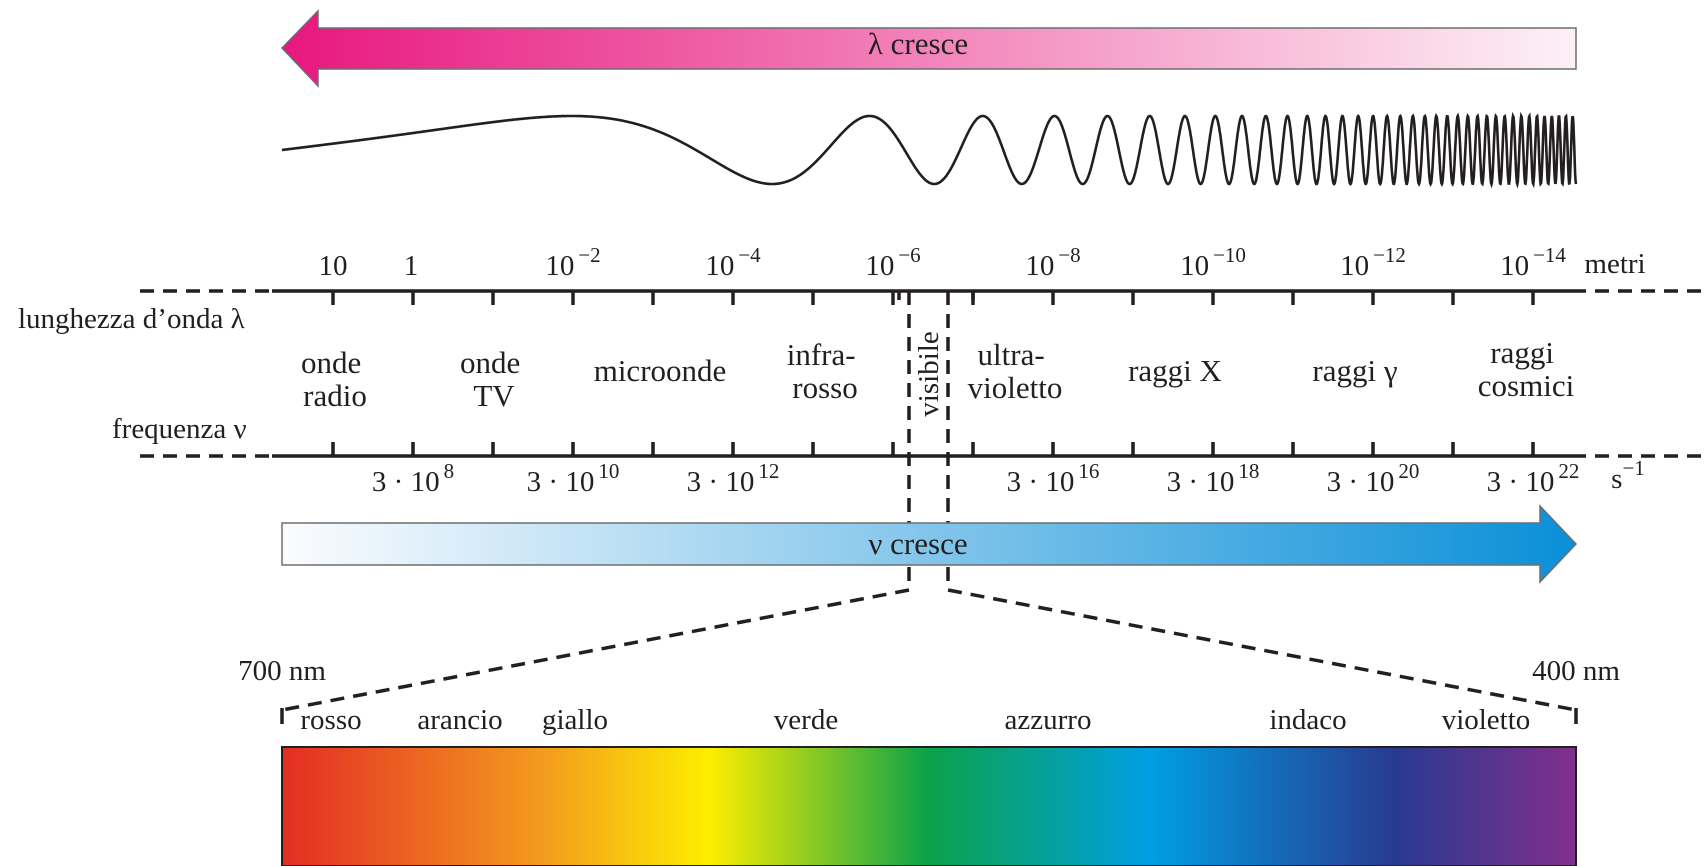  I want to click on color-violetto: violetto, so click(1486, 720).